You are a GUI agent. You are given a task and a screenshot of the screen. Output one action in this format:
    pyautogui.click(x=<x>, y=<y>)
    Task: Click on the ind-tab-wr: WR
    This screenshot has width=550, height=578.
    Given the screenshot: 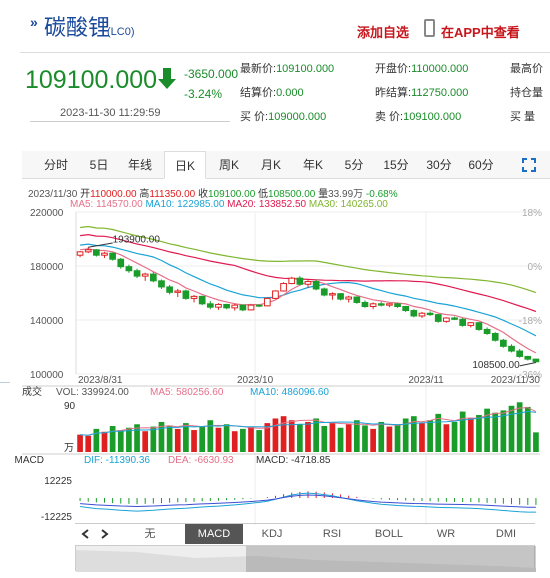 What is the action you would take?
    pyautogui.click(x=446, y=534)
    